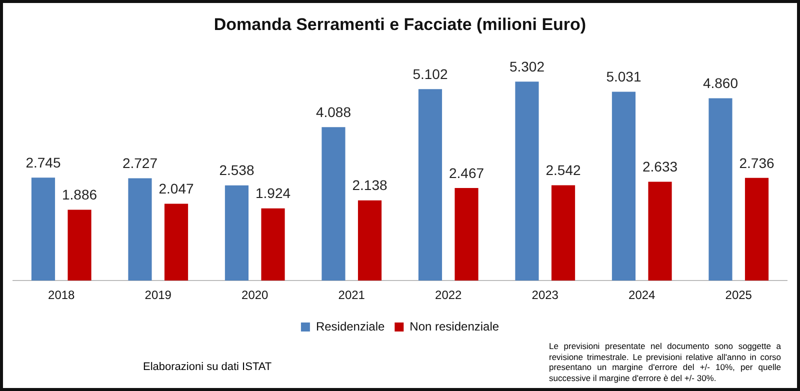  Describe the element at coordinates (207, 367) in the screenshot. I see `text: Elaborazioni su dati ISTAT` at that location.